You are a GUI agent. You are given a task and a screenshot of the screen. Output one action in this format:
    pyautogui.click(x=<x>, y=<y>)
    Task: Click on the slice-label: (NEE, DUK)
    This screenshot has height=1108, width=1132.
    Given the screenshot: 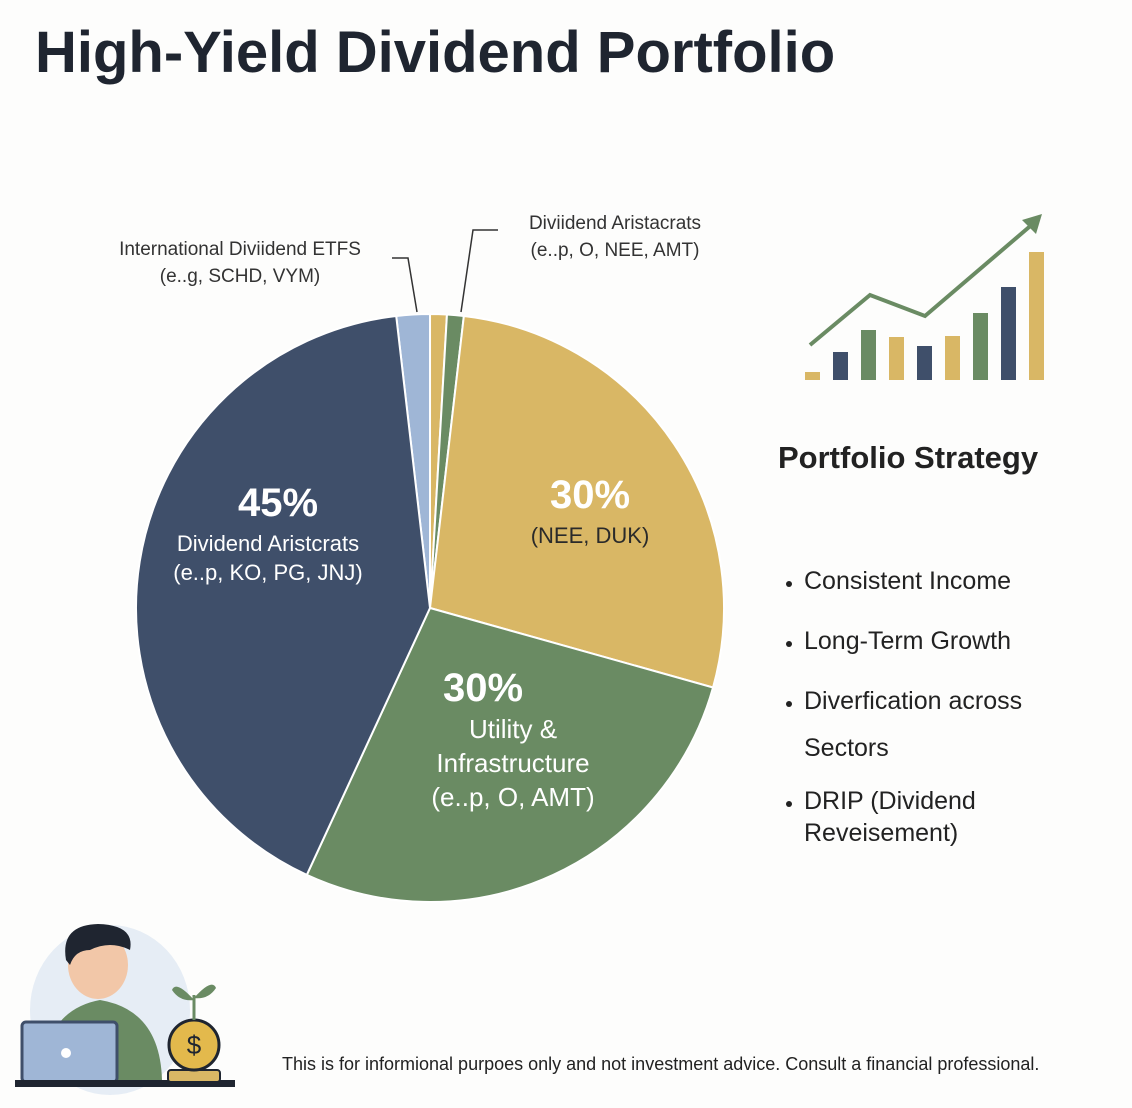 What is the action you would take?
    pyautogui.click(x=590, y=535)
    